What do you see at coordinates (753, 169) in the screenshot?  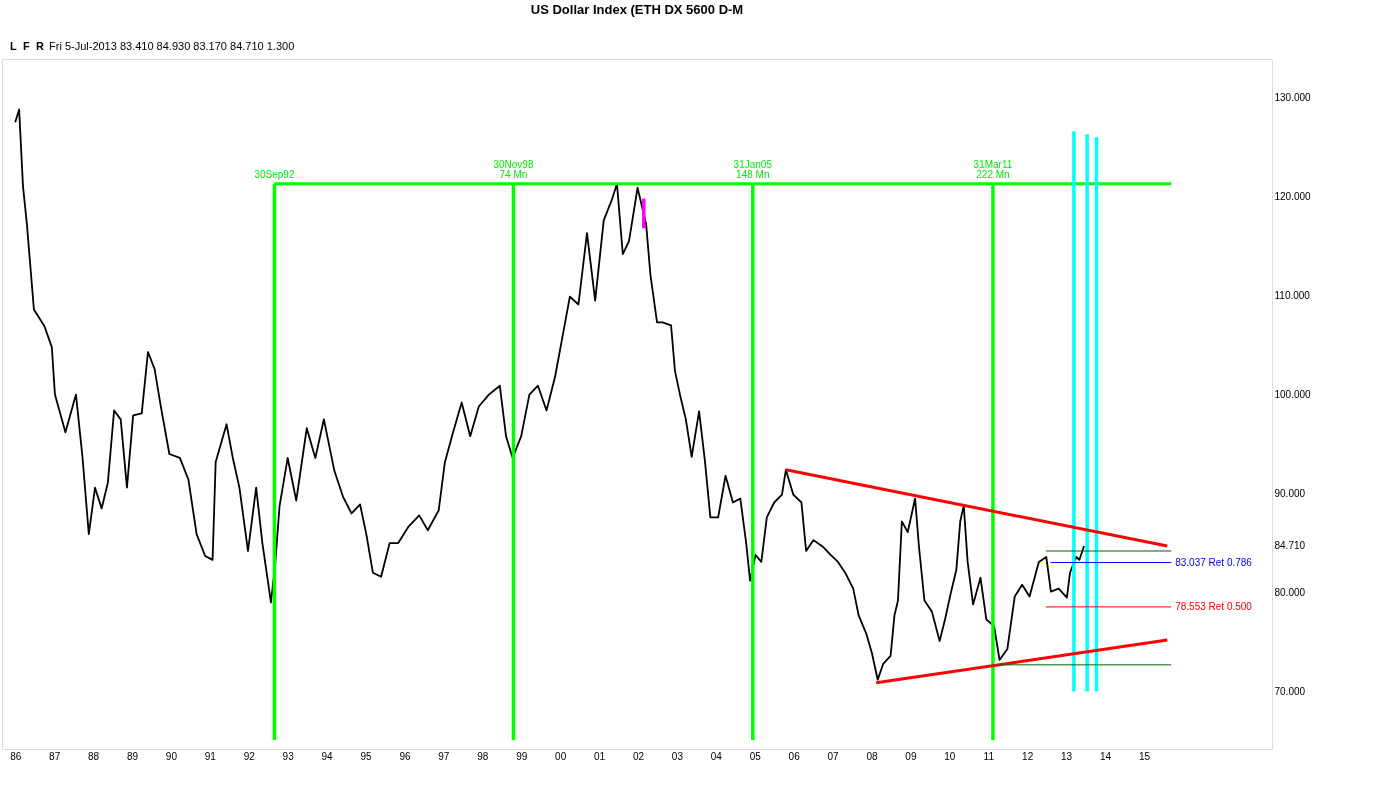 I see `annotation: 31Jan05 148 Mn` at bounding box center [753, 169].